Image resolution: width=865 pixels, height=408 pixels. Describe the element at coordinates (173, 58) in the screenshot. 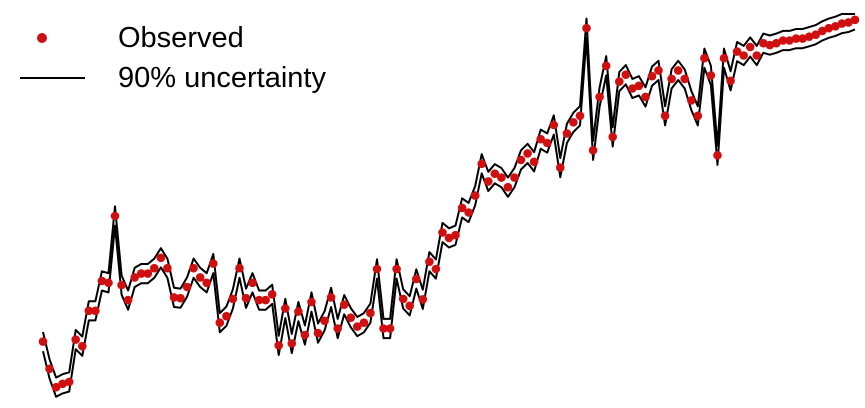

I see `legend: Observed 90% uncertainty` at that location.